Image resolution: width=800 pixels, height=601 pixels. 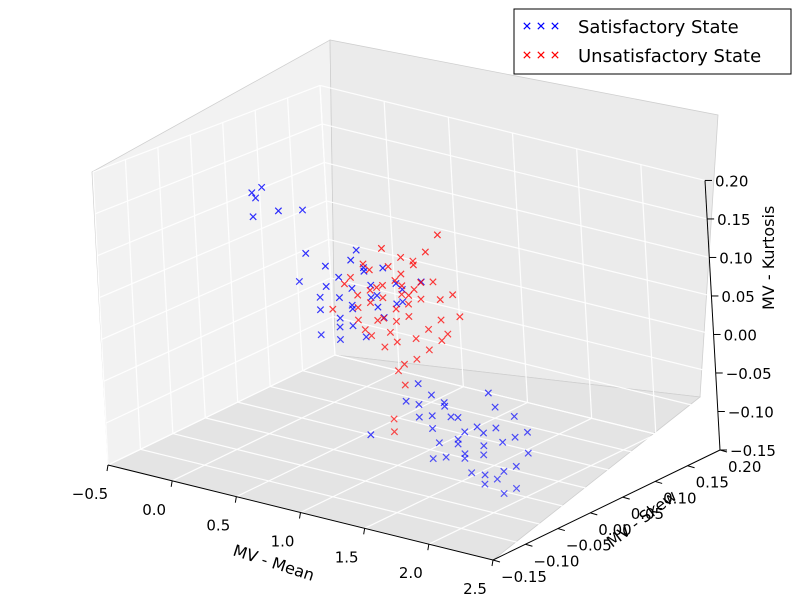 I want to click on legend: Satisfactory State Unsatisfactory State, so click(x=652, y=41).